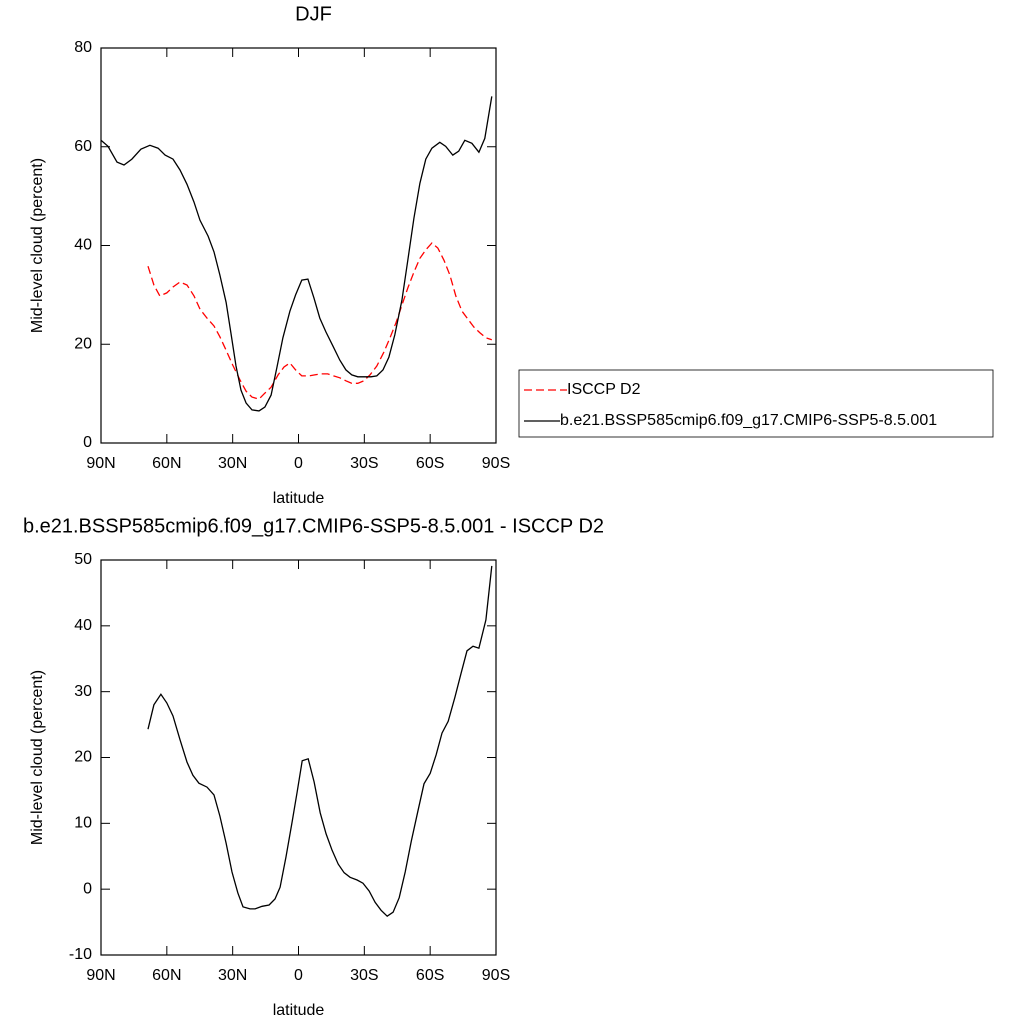 This screenshot has width=1024, height=1024. Describe the element at coordinates (83, 823) in the screenshot. I see `y-tick-label: 10` at that location.